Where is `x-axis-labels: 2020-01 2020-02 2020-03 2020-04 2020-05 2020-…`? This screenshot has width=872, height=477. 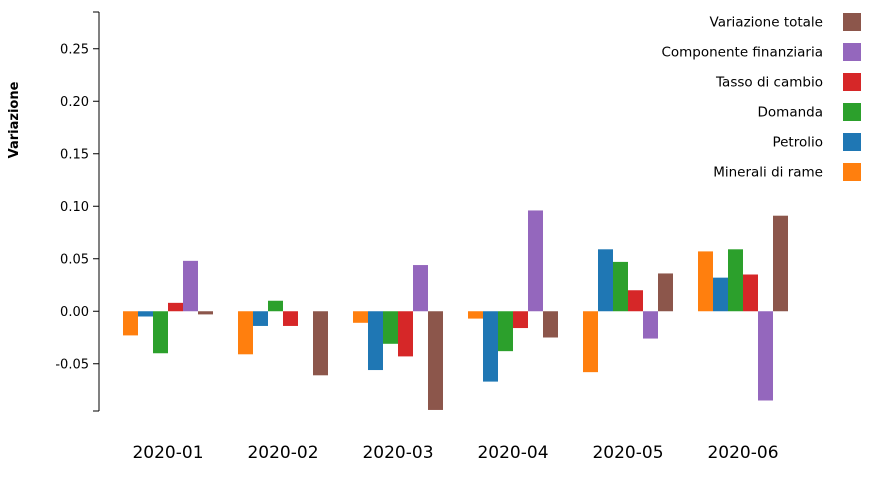 x-axis-labels: 2020-01 2020-02 2020-03 2020-04 2020-05 2020-… is located at coordinates (455, 453).